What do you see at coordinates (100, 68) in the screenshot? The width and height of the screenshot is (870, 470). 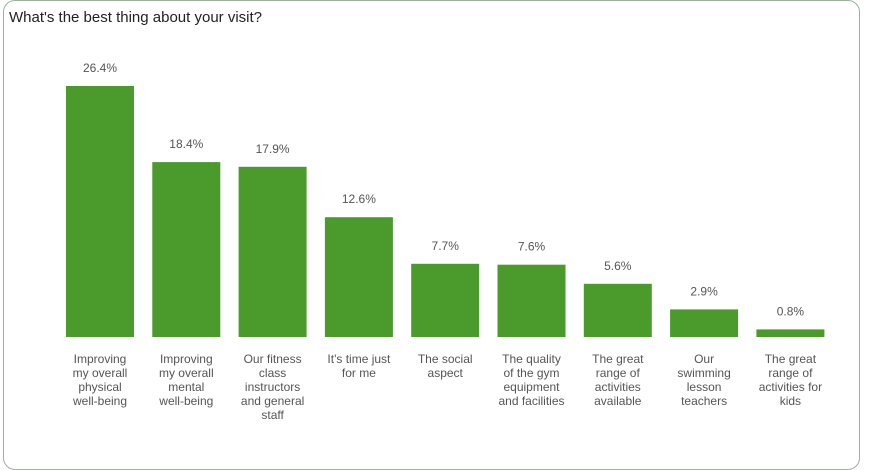 I see `value-label-1: 26.4%` at bounding box center [100, 68].